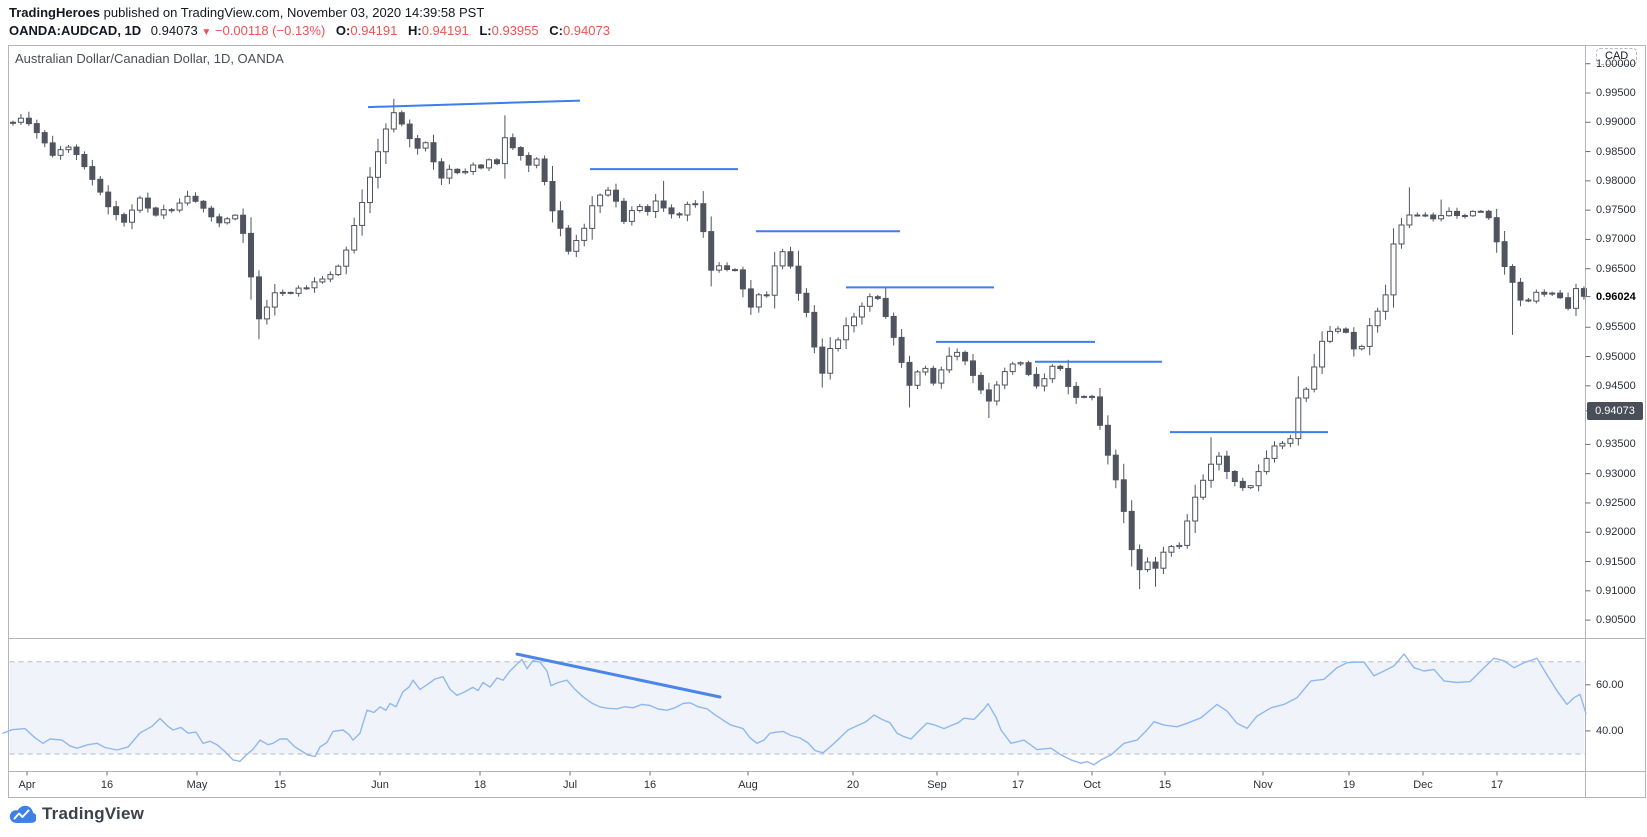 This screenshot has height=837, width=1647. What do you see at coordinates (1610, 684) in the screenshot?
I see `rsi-axis-label: 60.00` at bounding box center [1610, 684].